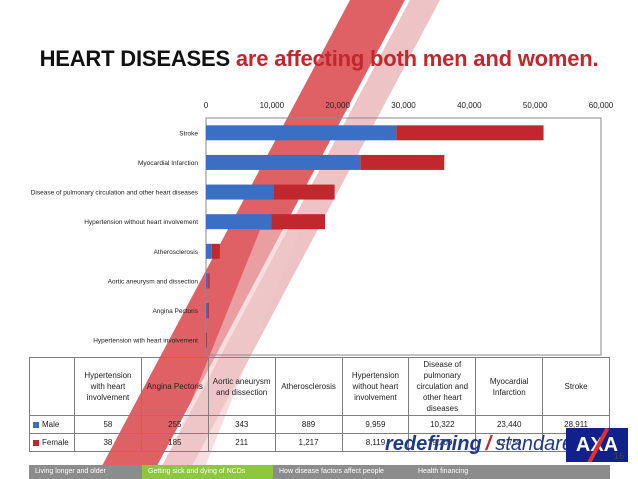  Describe the element at coordinates (539, 444) in the screenshot. I see `brand-word-standards: standards` at that location.